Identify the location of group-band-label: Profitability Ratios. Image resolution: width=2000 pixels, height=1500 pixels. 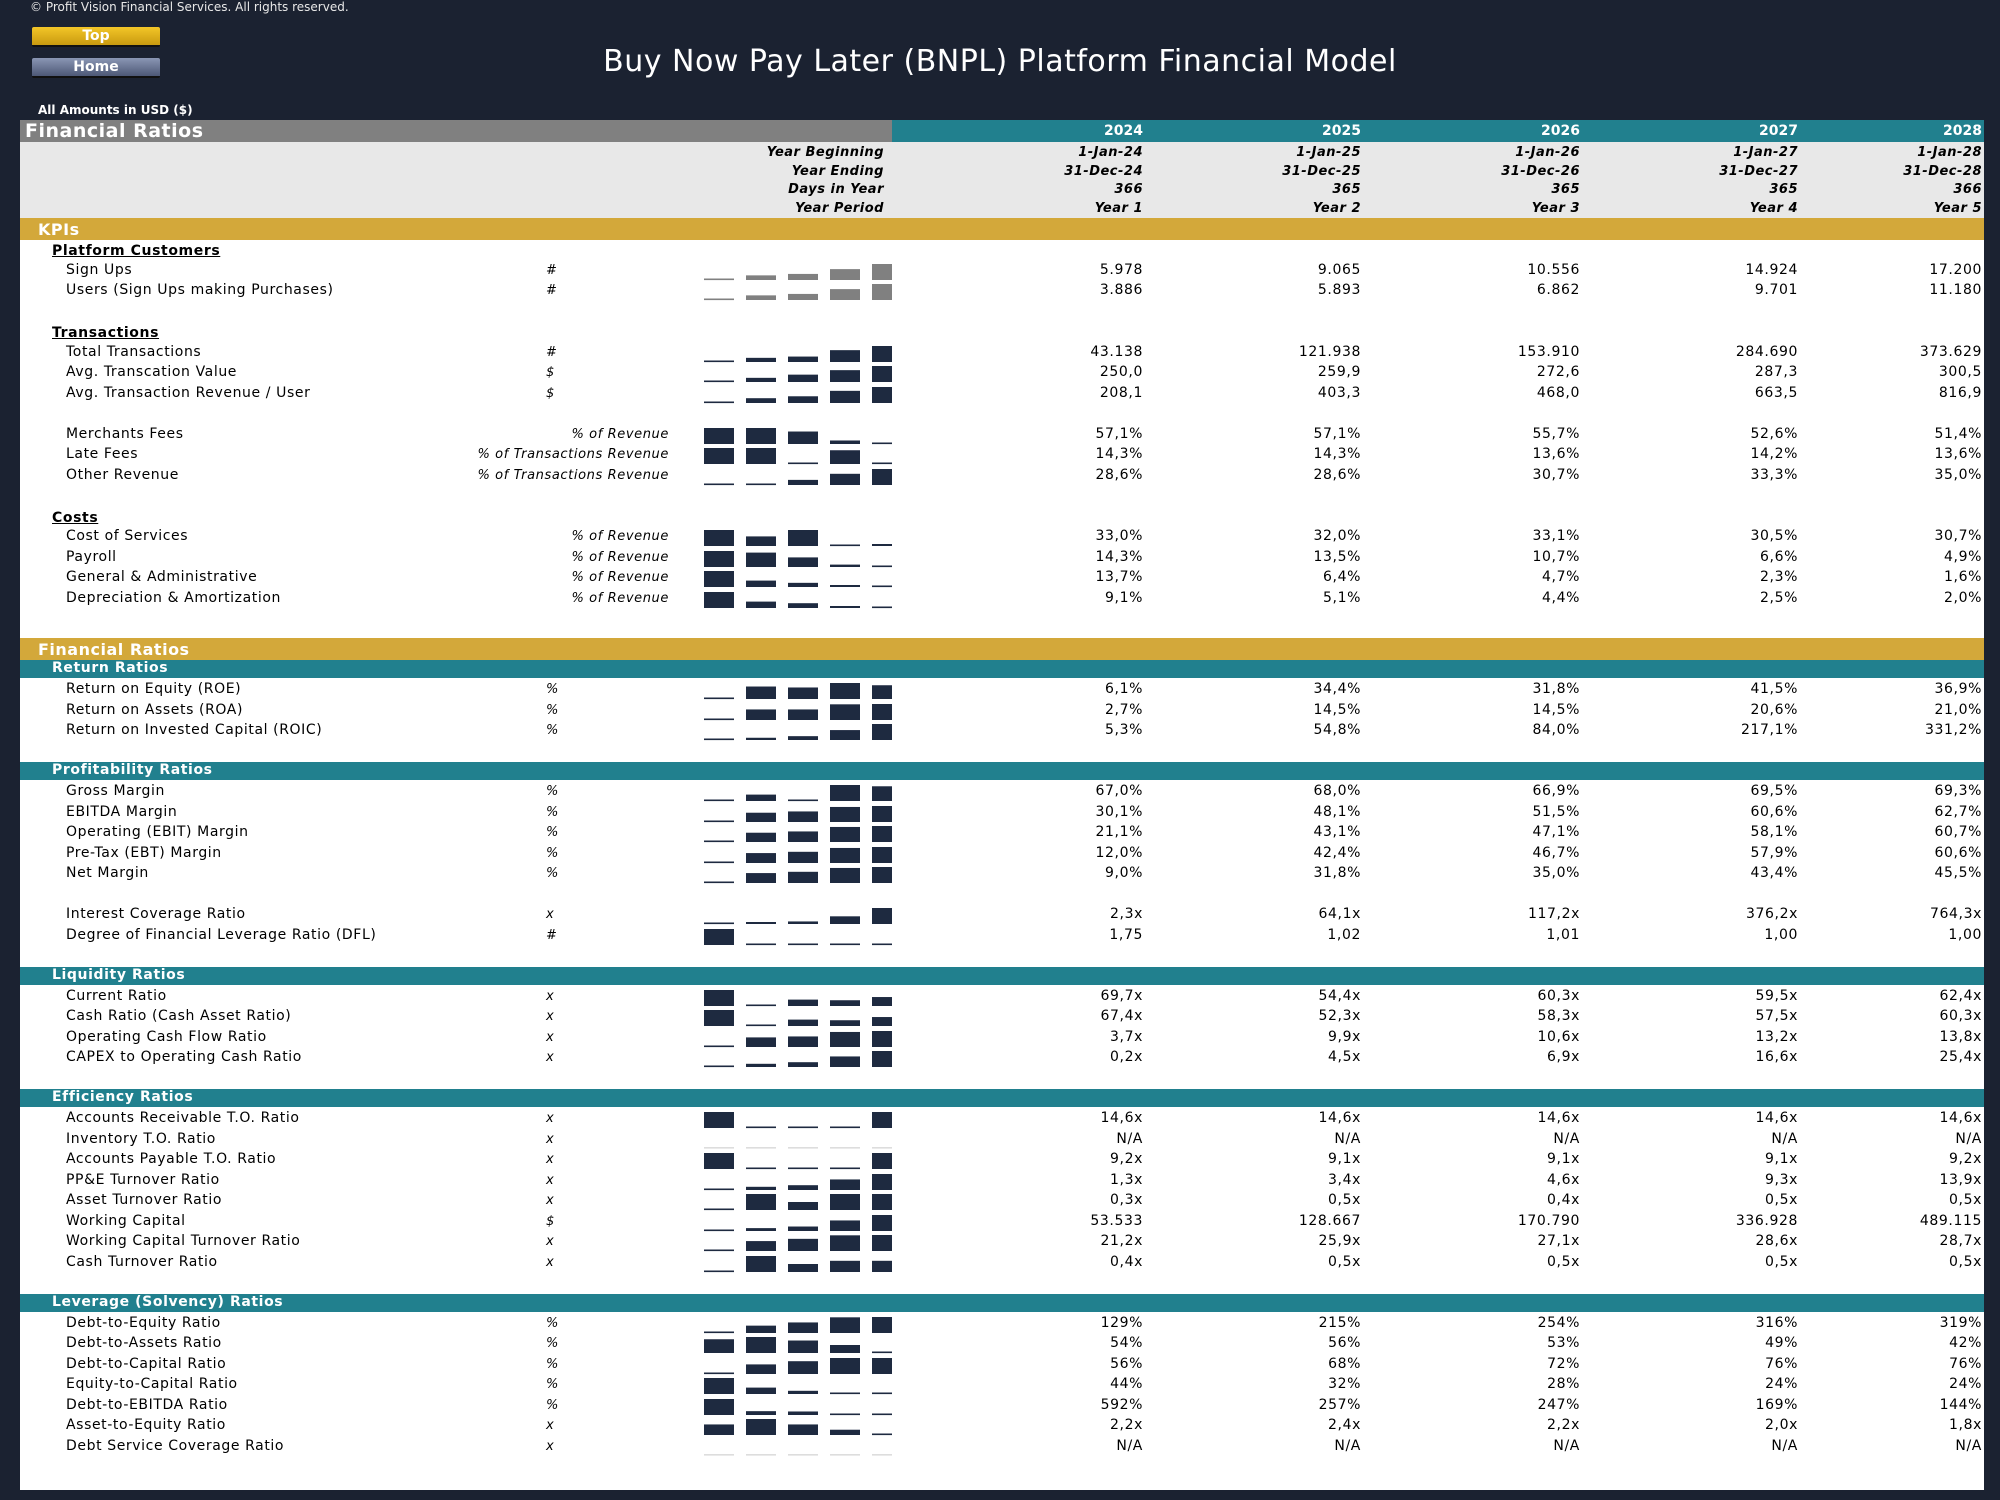
(132, 770).